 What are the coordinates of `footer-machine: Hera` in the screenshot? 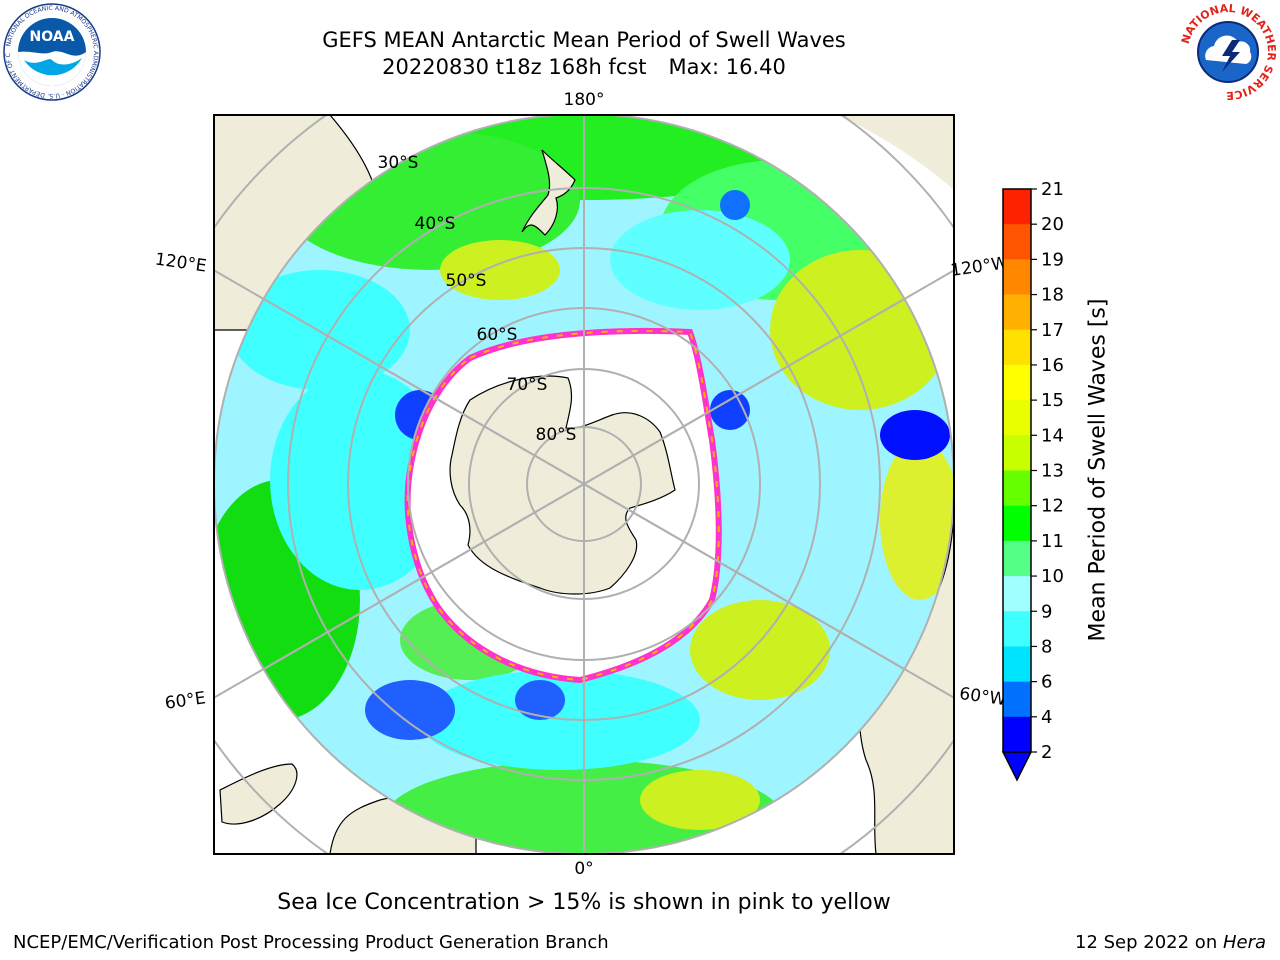 It's located at (1244, 942).